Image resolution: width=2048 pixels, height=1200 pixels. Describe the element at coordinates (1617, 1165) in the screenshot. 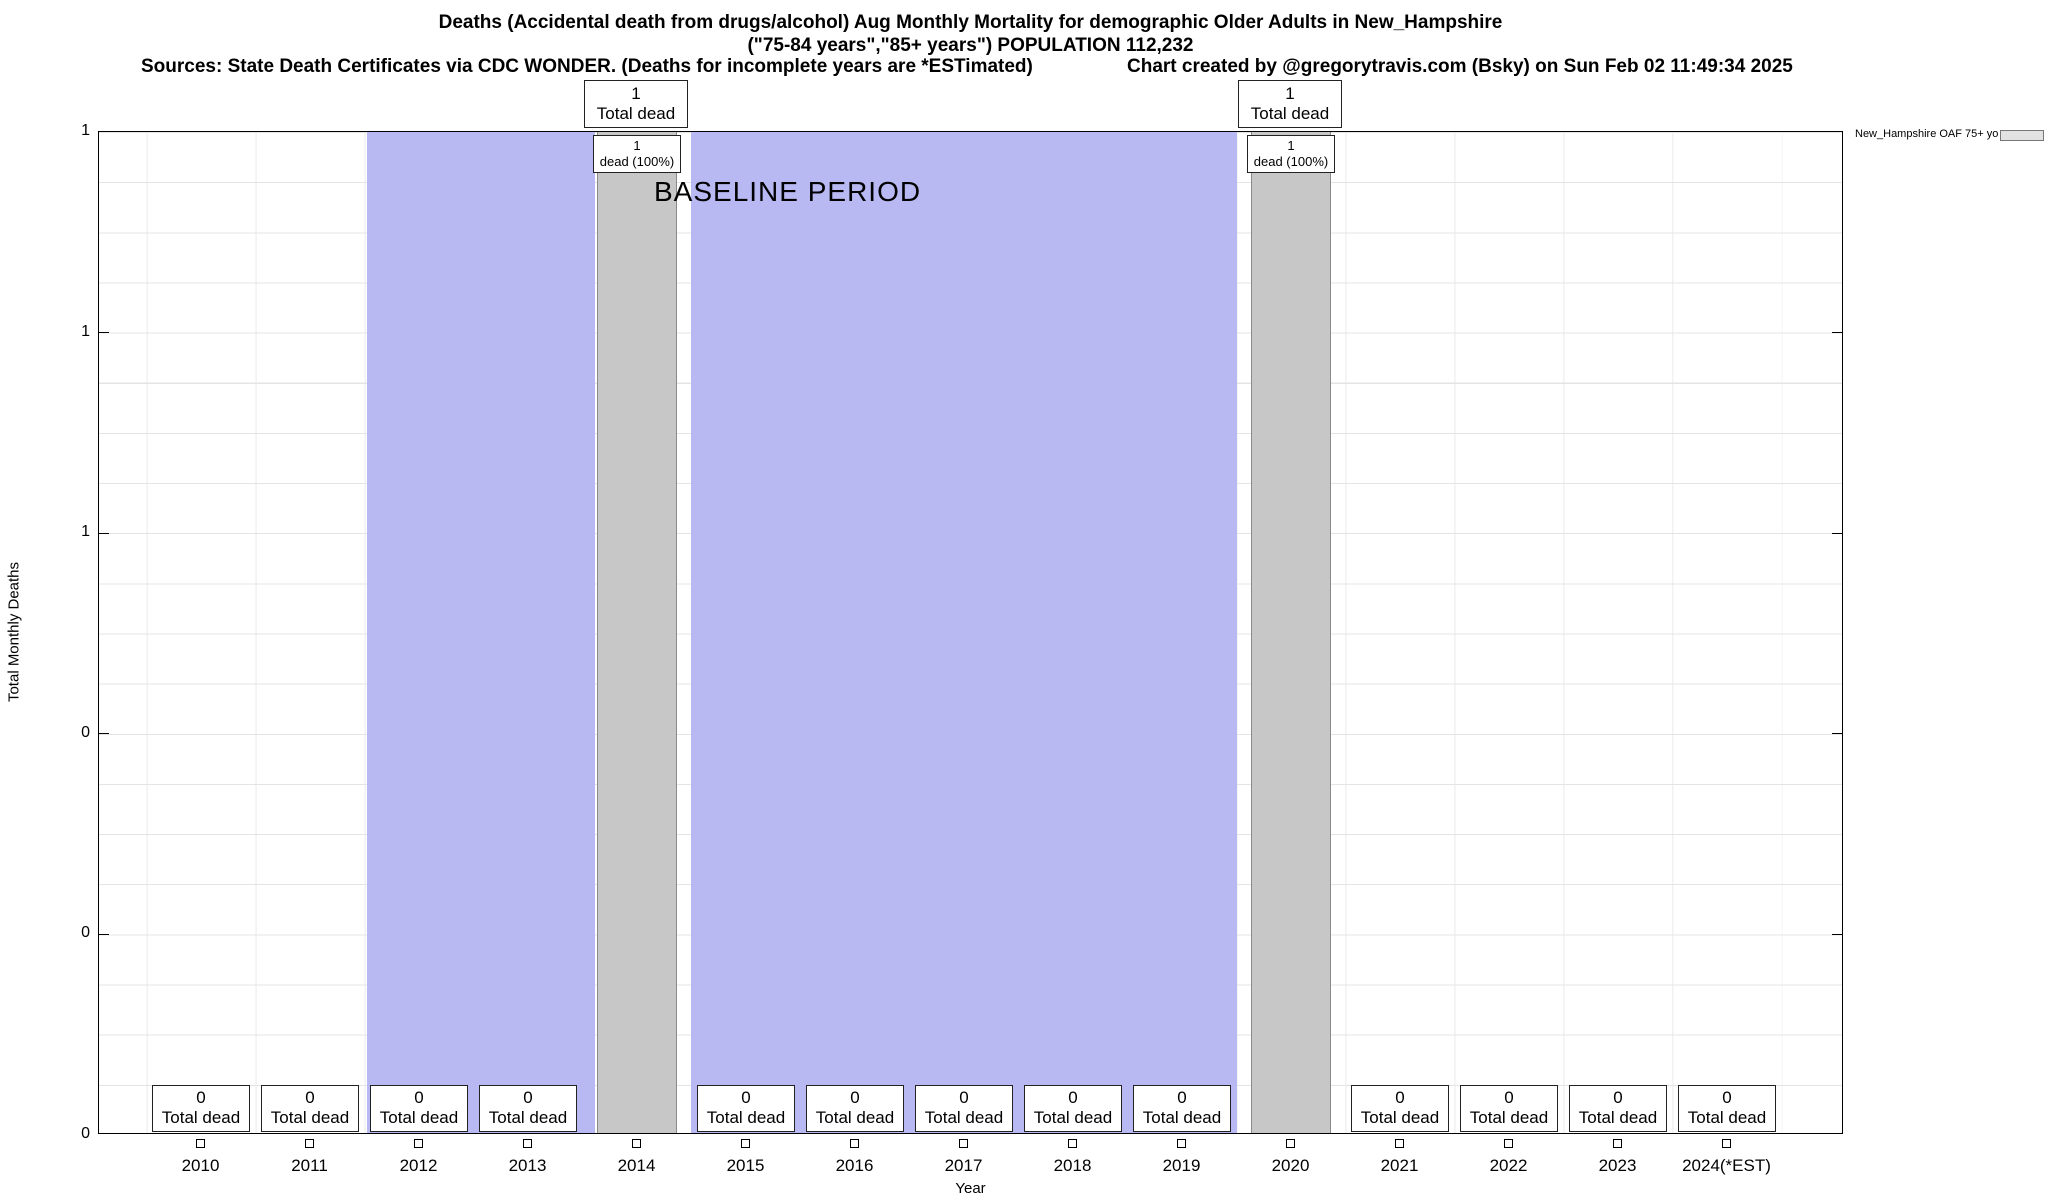

I see `x-tick-label-2023: 2023` at that location.